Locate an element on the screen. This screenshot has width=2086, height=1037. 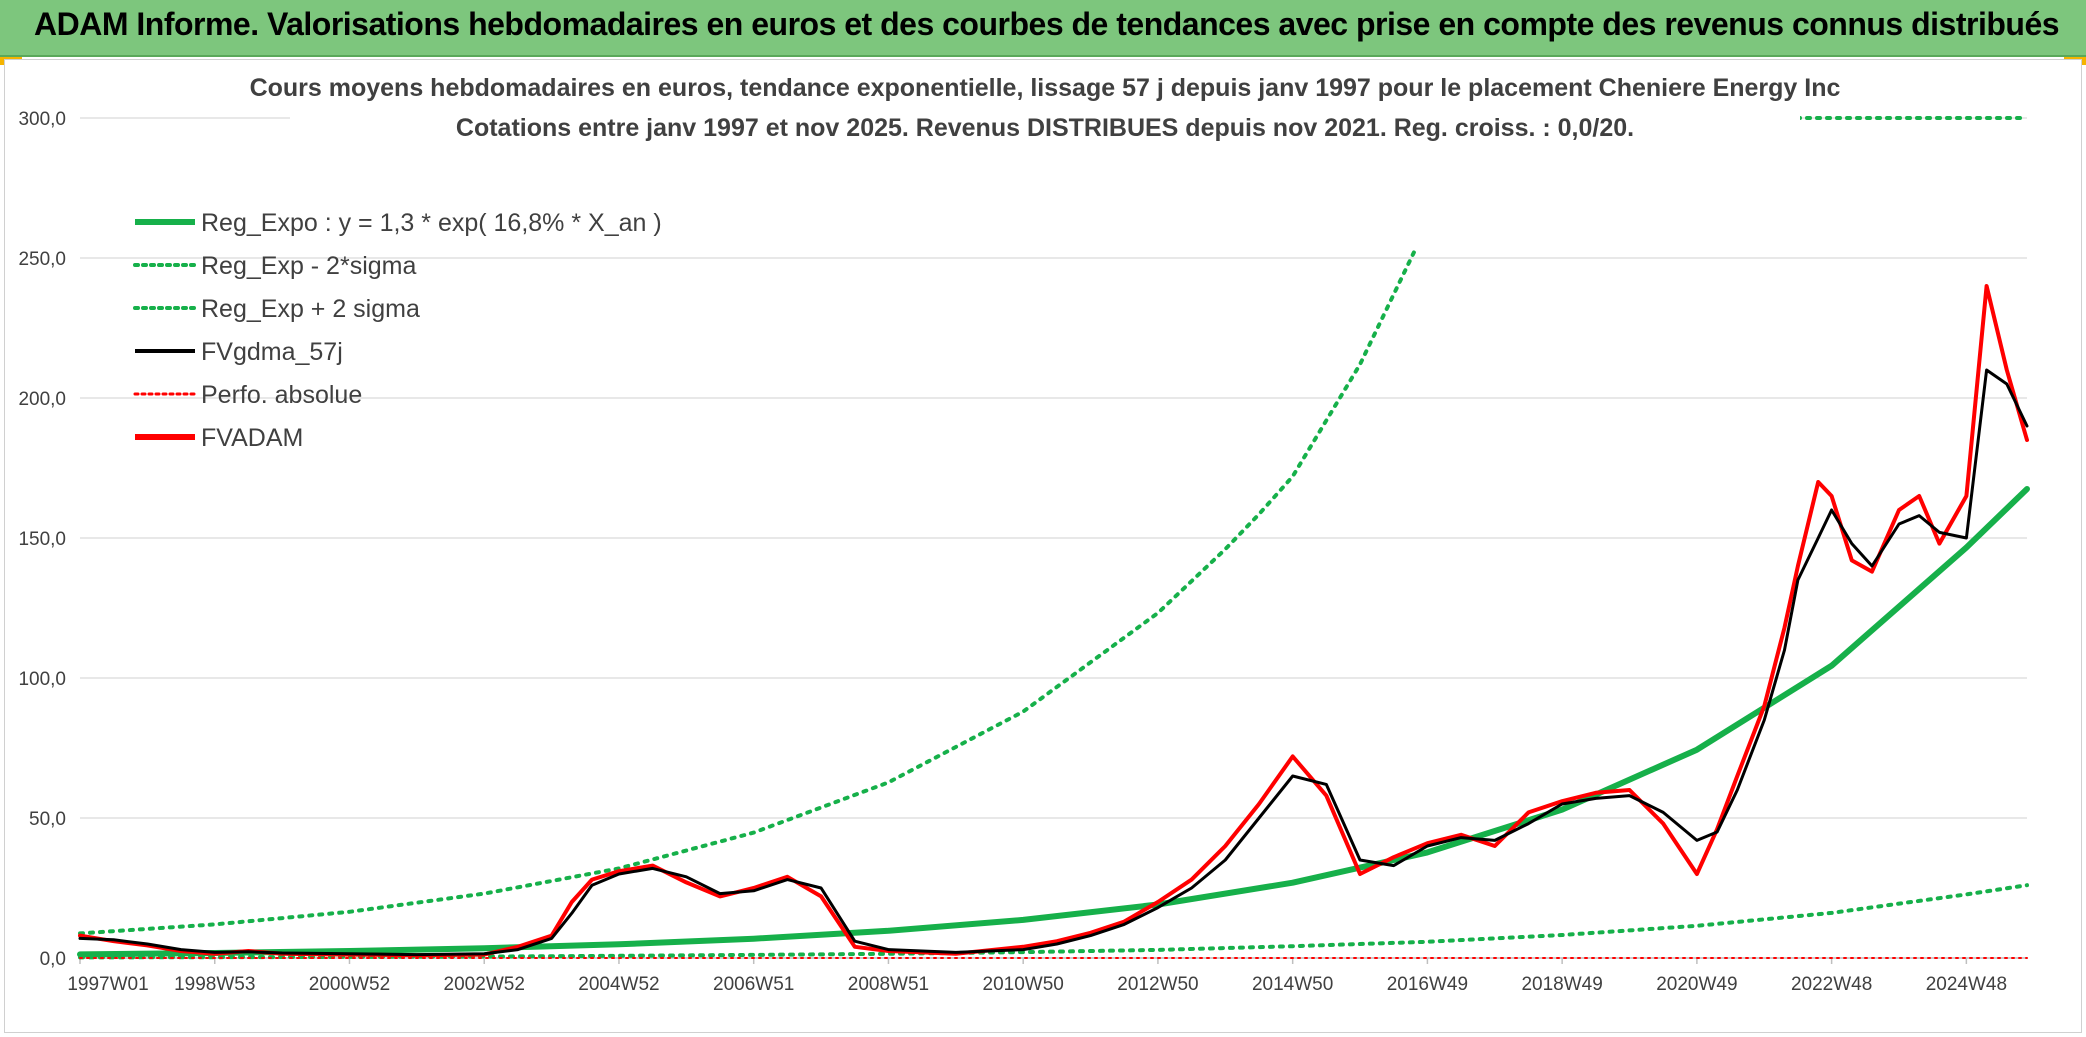
x-tick-label: 2024W48 is located at coordinates (1966, 984).